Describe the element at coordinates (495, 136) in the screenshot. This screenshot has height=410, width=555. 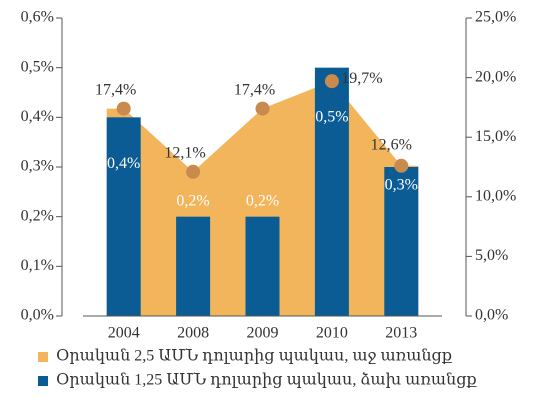
I see `y2-tick-label: 15,0%` at that location.